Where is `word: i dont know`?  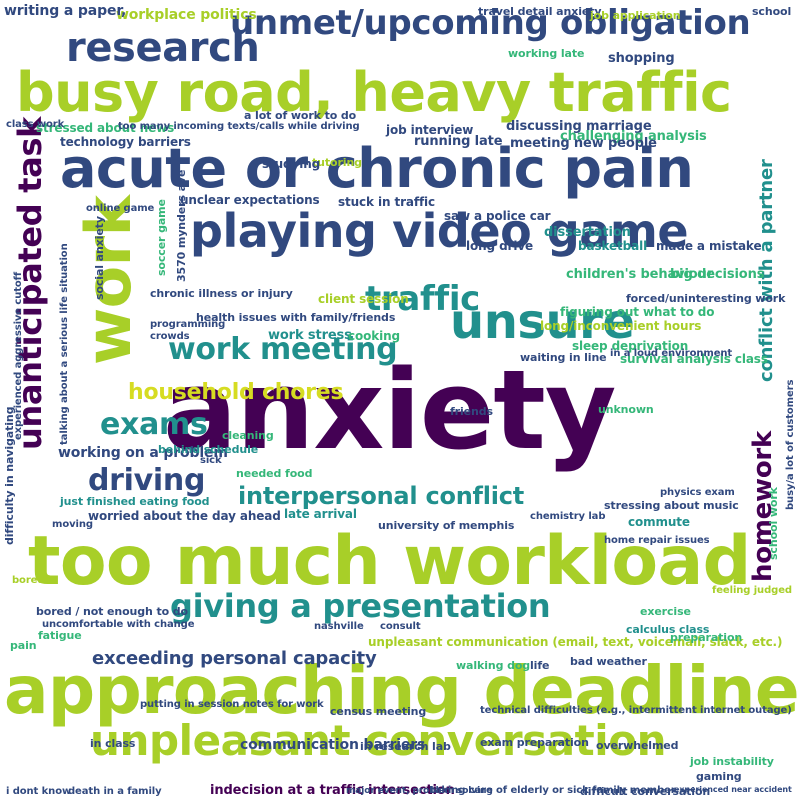
word: i dont know is located at coordinates (39, 791).